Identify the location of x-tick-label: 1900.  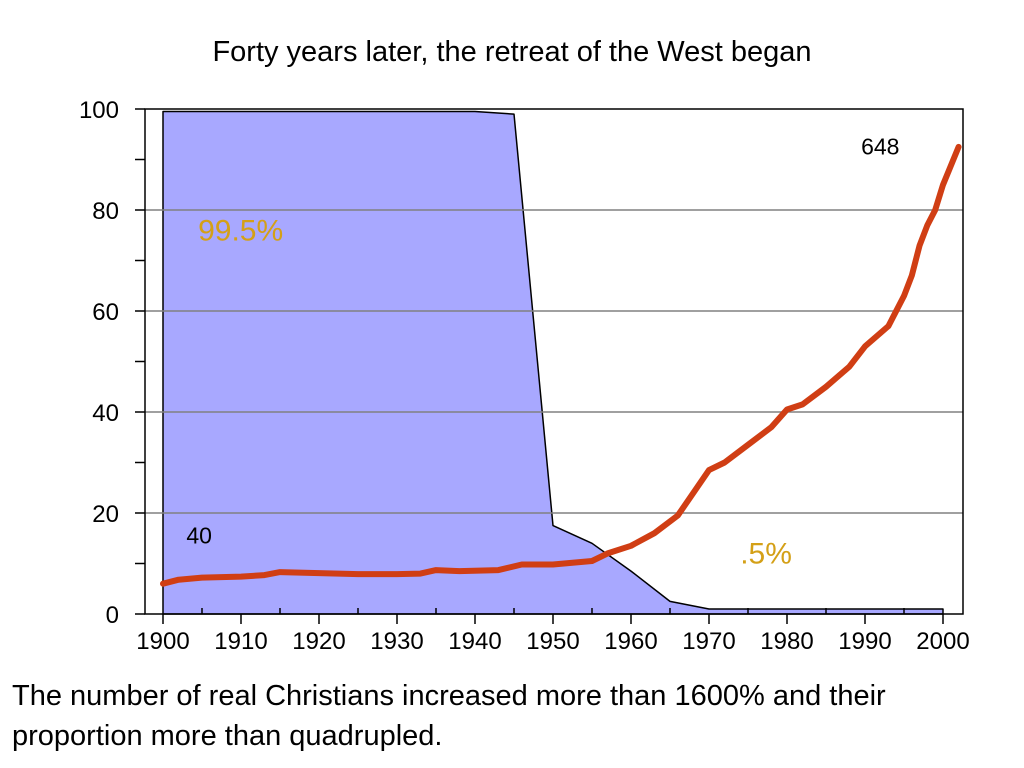
(162, 641).